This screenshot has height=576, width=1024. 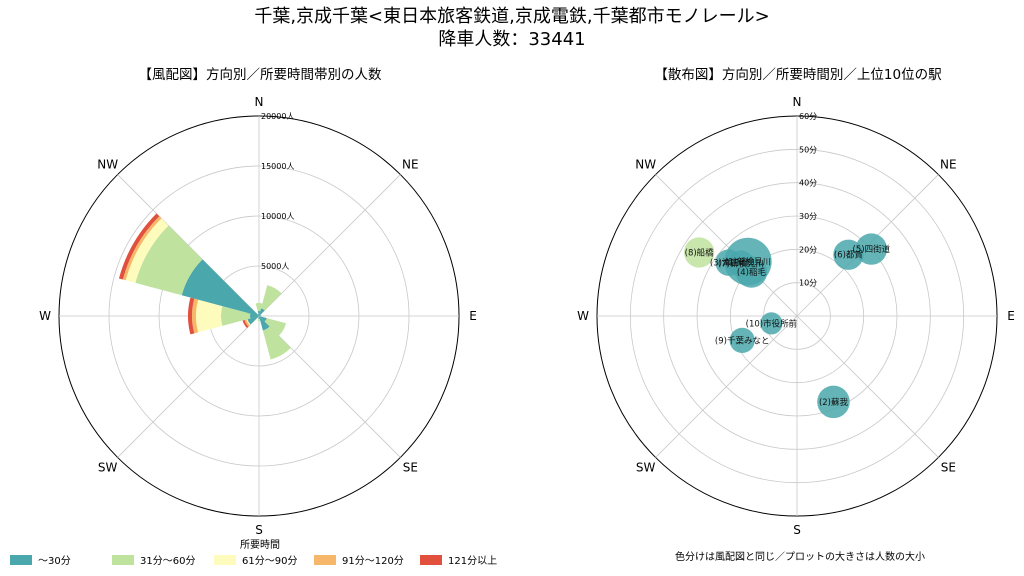 What do you see at coordinates (54, 561) in the screenshot?
I see `legend-label: 〜30分` at bounding box center [54, 561].